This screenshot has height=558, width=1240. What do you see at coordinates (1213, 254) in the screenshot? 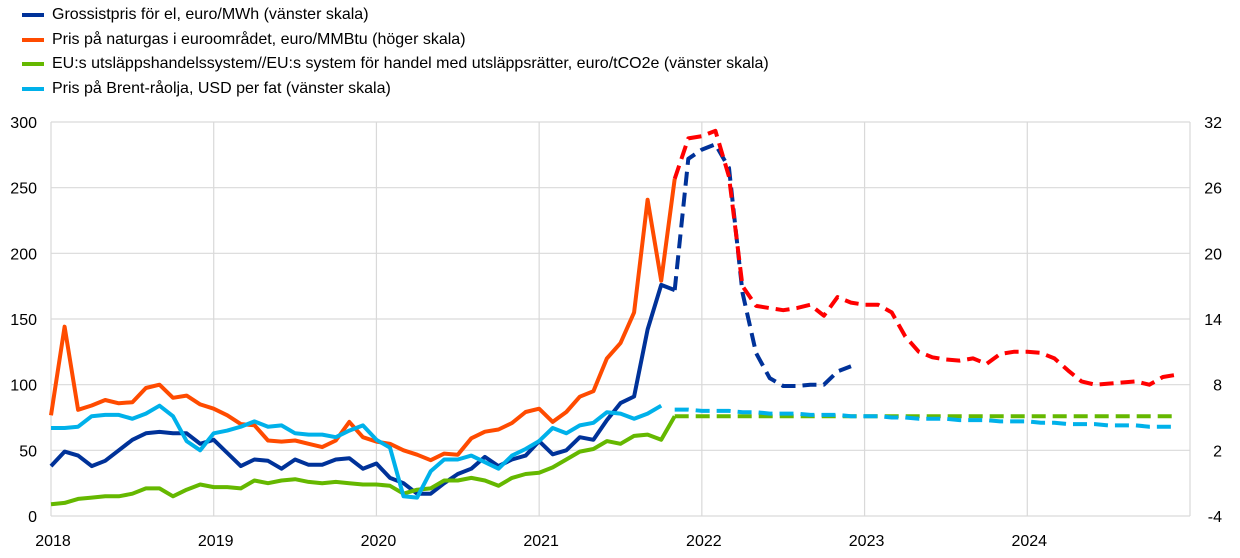
I see `y-right-tick-label: 20` at bounding box center [1213, 254].